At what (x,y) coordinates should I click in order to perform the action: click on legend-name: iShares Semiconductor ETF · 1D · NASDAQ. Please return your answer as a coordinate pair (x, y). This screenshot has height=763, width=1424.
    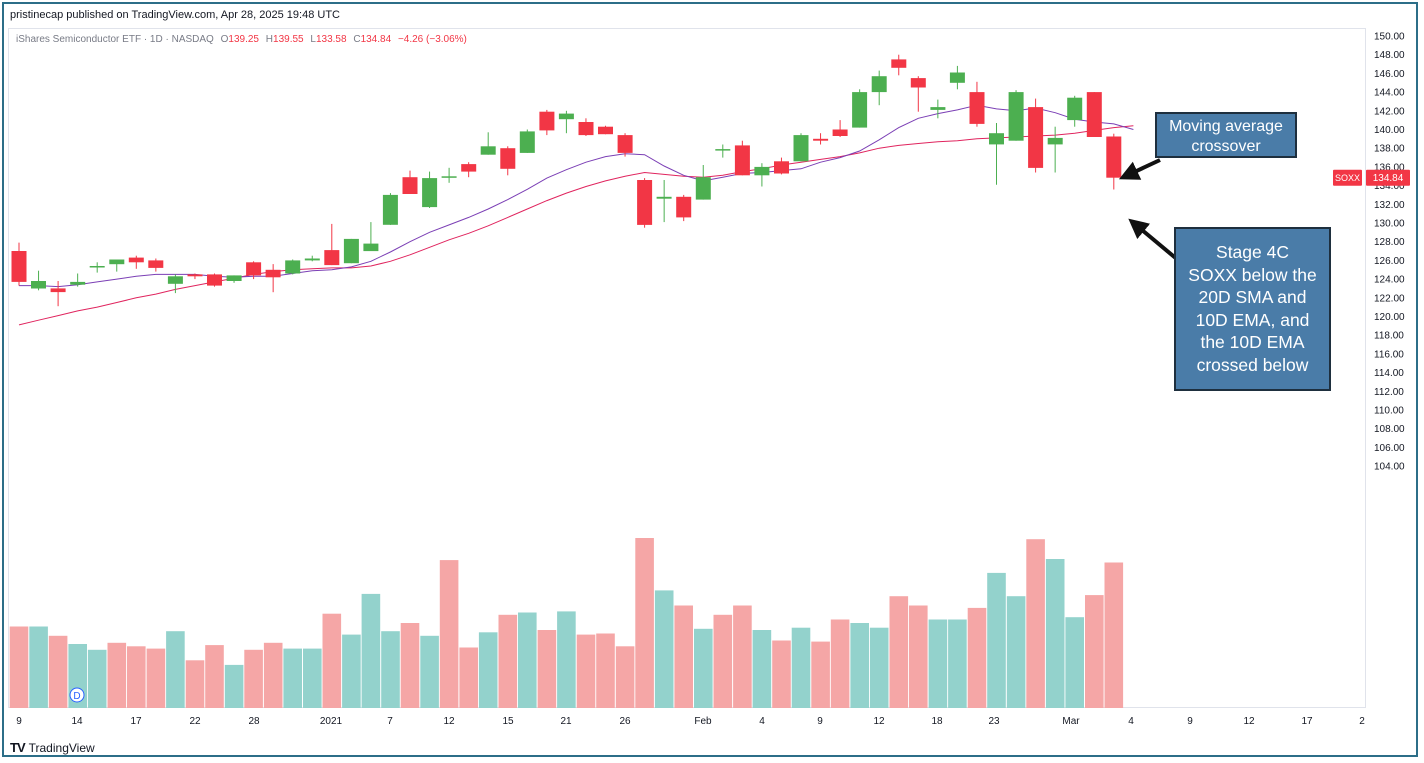
    Looking at the image, I should click on (115, 39).